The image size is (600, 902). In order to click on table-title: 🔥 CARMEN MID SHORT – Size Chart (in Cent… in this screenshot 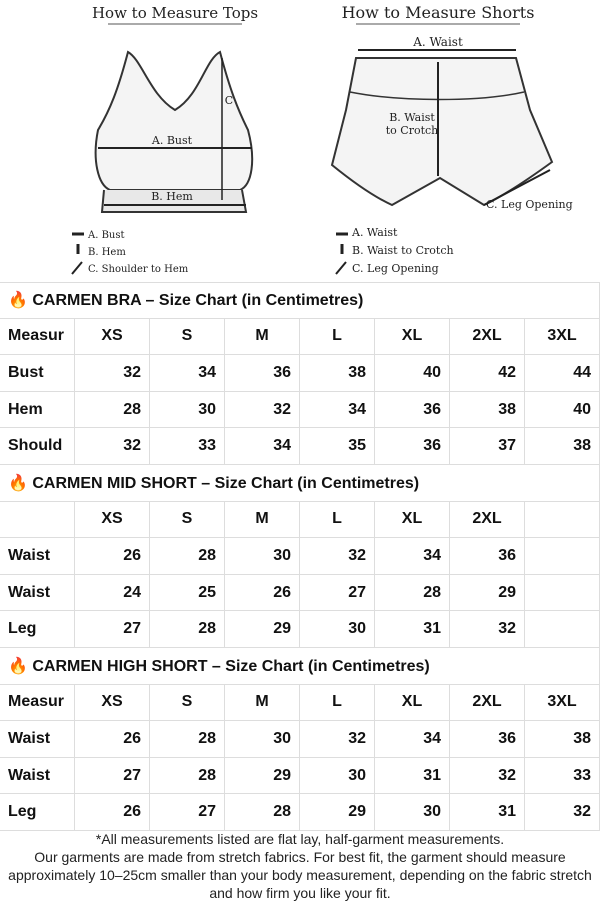, I will do `click(300, 483)`.